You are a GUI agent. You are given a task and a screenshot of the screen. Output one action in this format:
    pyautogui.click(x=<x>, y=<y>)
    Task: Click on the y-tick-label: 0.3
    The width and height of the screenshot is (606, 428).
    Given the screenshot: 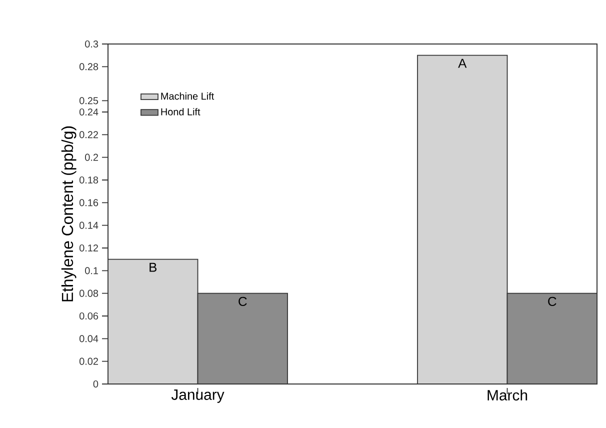 What is the action you would take?
    pyautogui.click(x=91, y=44)
    